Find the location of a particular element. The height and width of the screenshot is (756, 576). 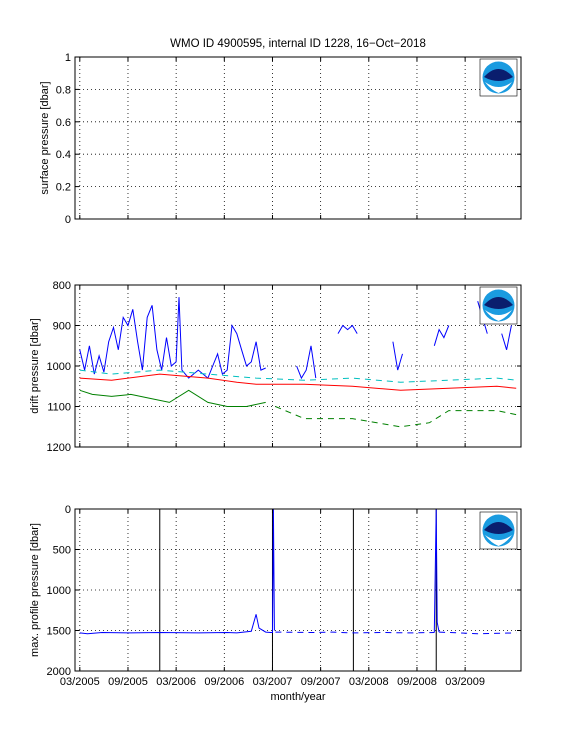

y-tick-label: 2000 is located at coordinates (59, 672).